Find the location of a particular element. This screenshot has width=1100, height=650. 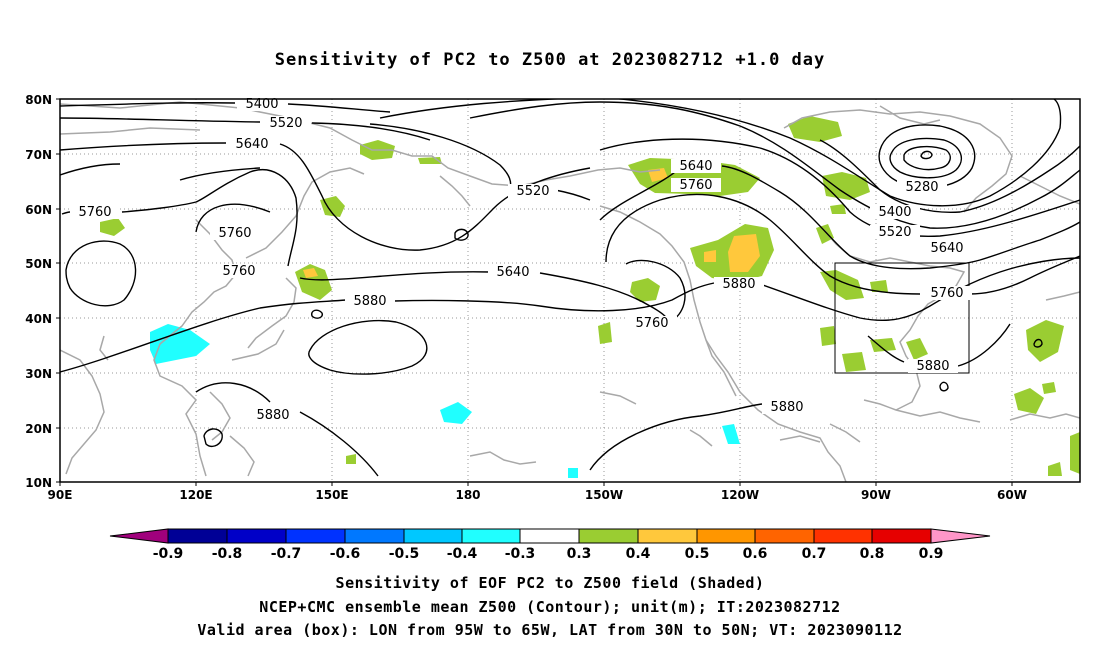

contour-5520-east is located at coordinates (774, 165).